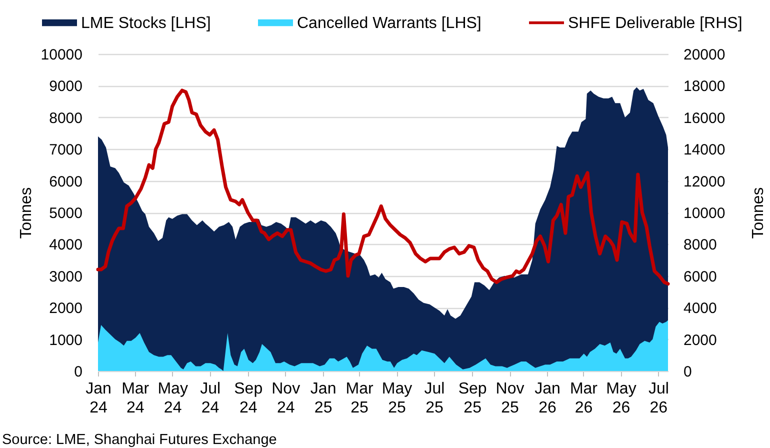  Describe the element at coordinates (397, 398) in the screenshot. I see `x-tick-label: May 25` at that location.